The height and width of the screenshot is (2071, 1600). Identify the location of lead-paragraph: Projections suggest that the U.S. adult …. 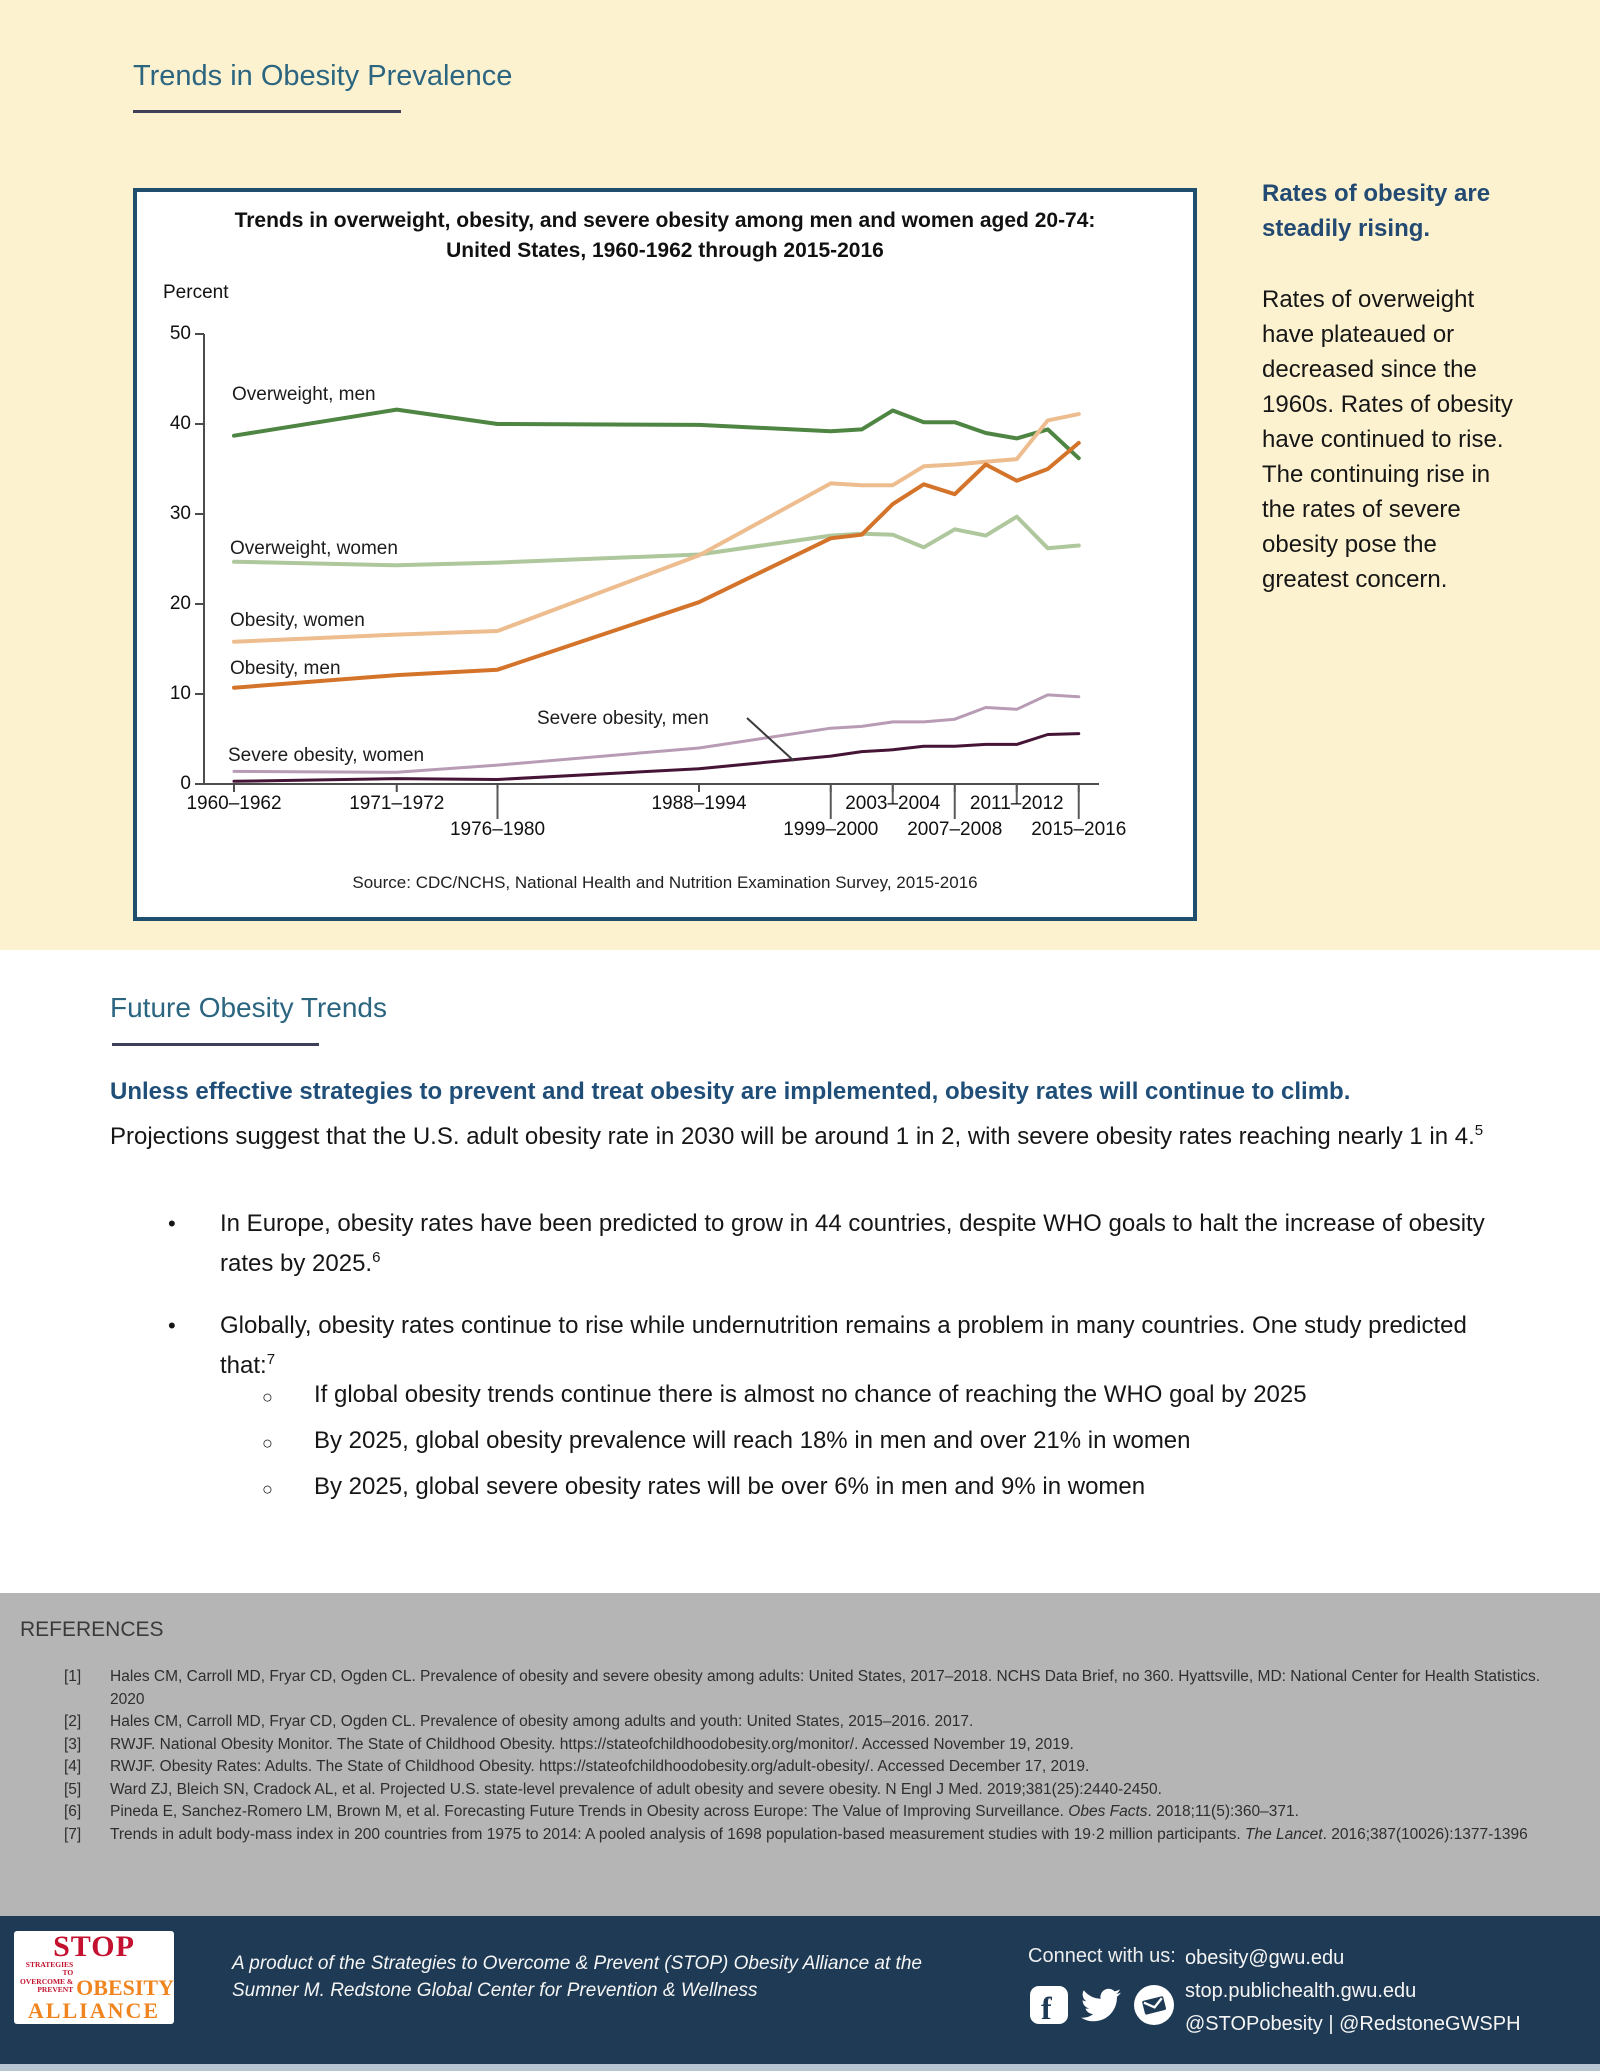
(802, 1134).